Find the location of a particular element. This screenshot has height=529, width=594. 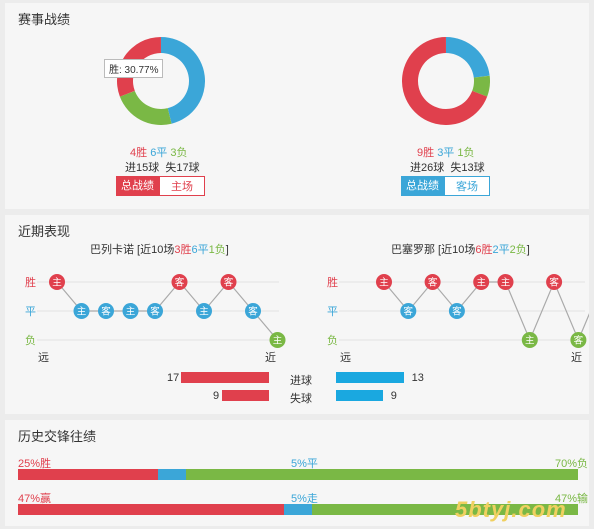

site-watermark: 5btyj.com is located at coordinates (511, 509).